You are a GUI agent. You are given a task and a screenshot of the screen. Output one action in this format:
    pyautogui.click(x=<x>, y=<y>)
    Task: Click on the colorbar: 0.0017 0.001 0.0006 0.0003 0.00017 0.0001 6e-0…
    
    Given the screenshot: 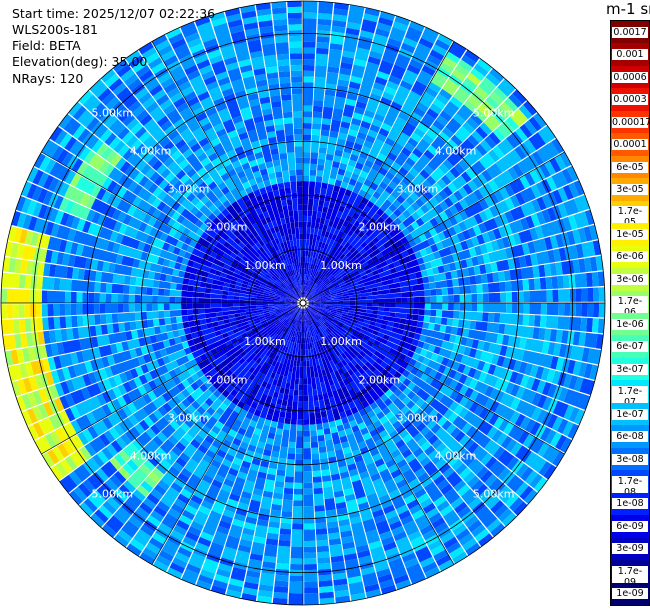 What is the action you would take?
    pyautogui.click(x=630, y=313)
    